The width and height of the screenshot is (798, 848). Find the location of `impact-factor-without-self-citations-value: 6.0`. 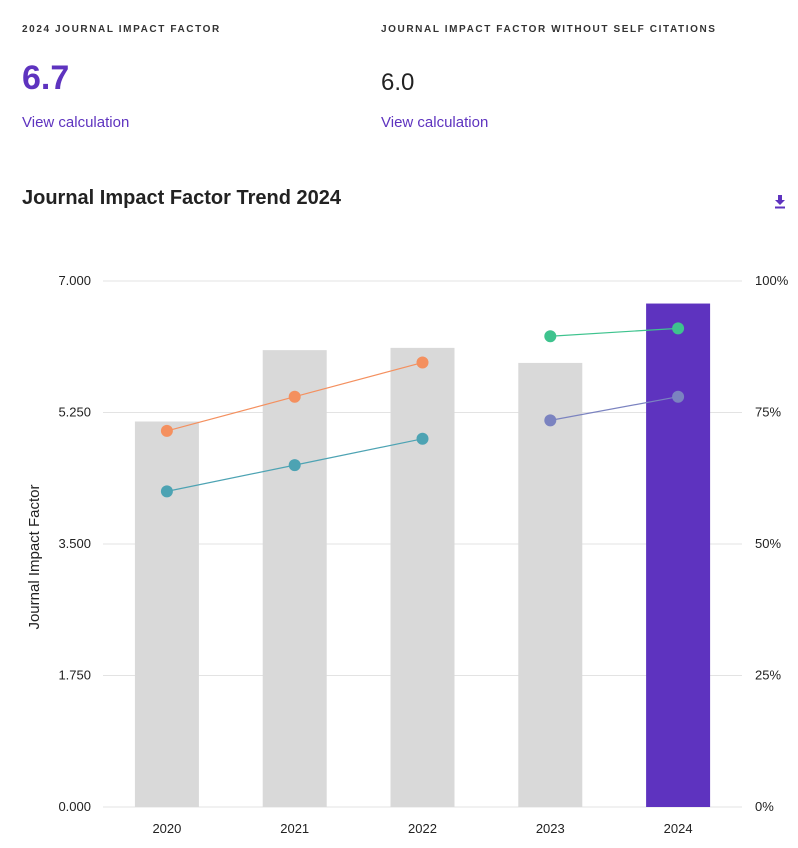

impact-factor-without-self-citations-value: 6.0 is located at coordinates (398, 82).